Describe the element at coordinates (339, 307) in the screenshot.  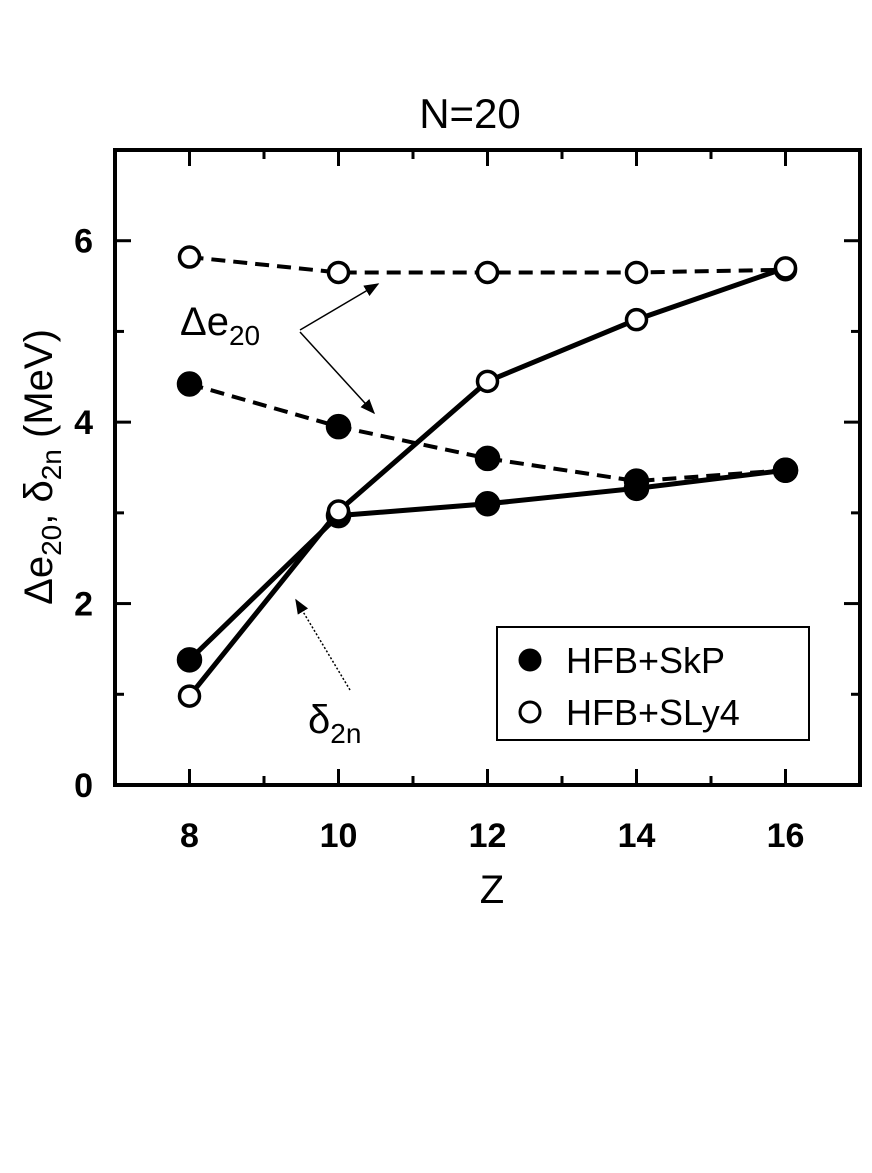
I see `annotation-arrow-upper` at that location.